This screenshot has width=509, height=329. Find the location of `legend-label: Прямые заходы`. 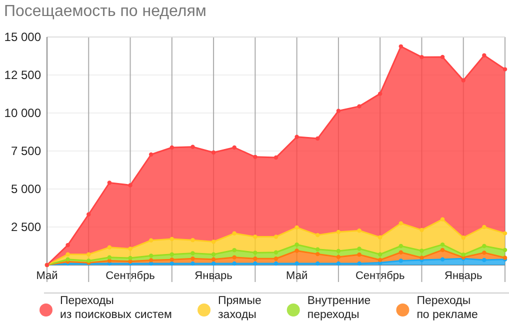

legend-label: Прямые заходы is located at coordinates (240, 308).